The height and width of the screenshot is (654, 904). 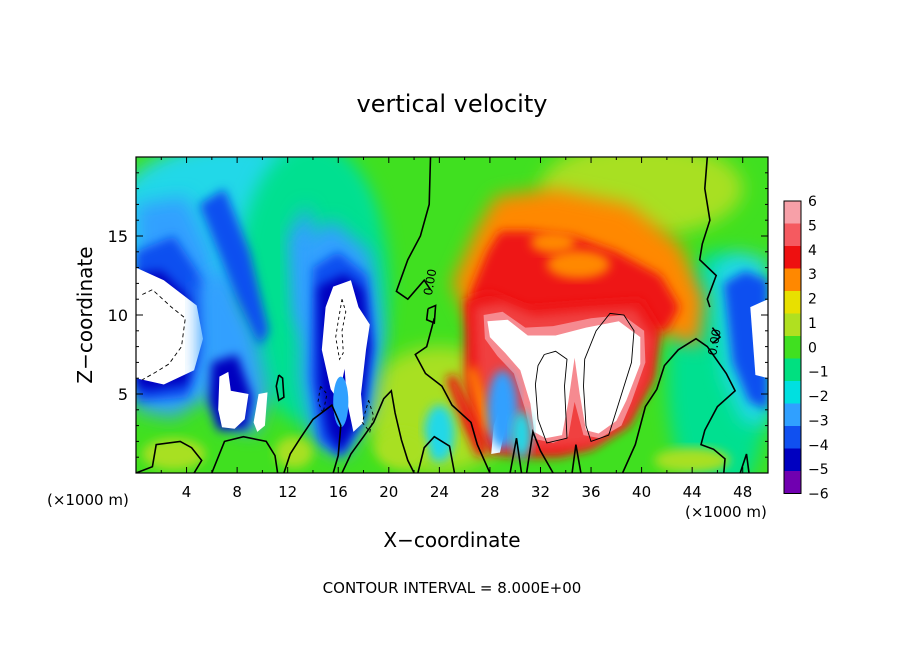 What do you see at coordinates (818, 446) in the screenshot?
I see `colorbar-label: −4` at bounding box center [818, 446].